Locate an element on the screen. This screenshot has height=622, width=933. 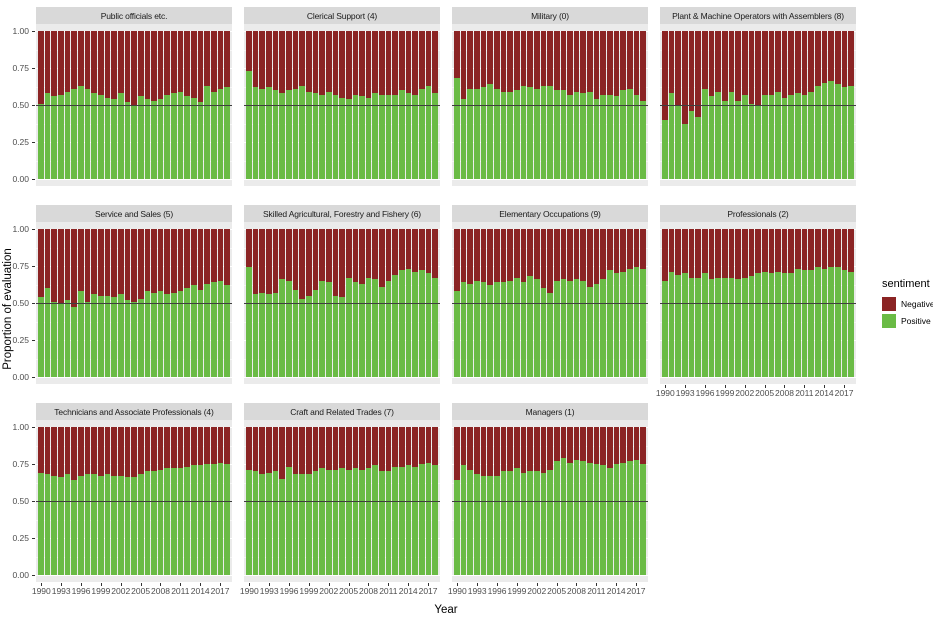
bar-2004 is located at coordinates (550, 501).